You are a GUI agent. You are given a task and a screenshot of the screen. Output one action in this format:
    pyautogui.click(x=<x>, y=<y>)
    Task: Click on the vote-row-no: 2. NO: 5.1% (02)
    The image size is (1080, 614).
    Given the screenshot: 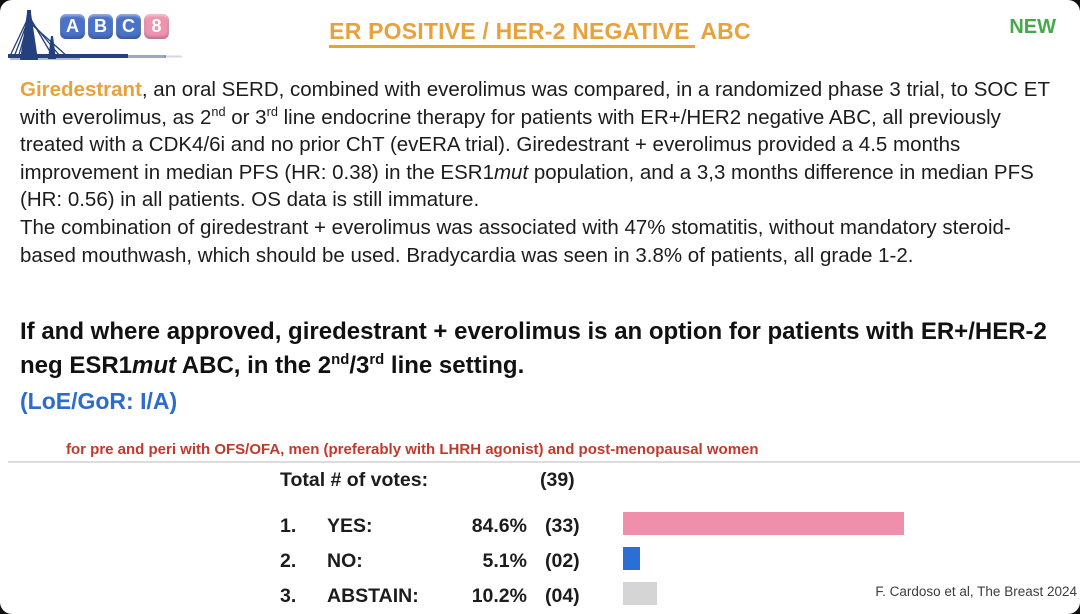 What is the action you would take?
    pyautogui.click(x=680, y=559)
    